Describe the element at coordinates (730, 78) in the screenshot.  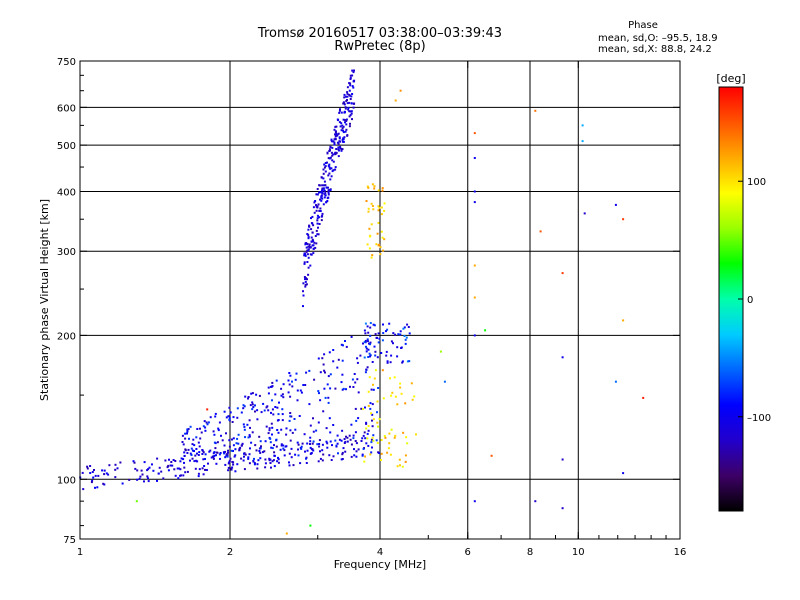
I see `colorbar-label: [deg]` at that location.